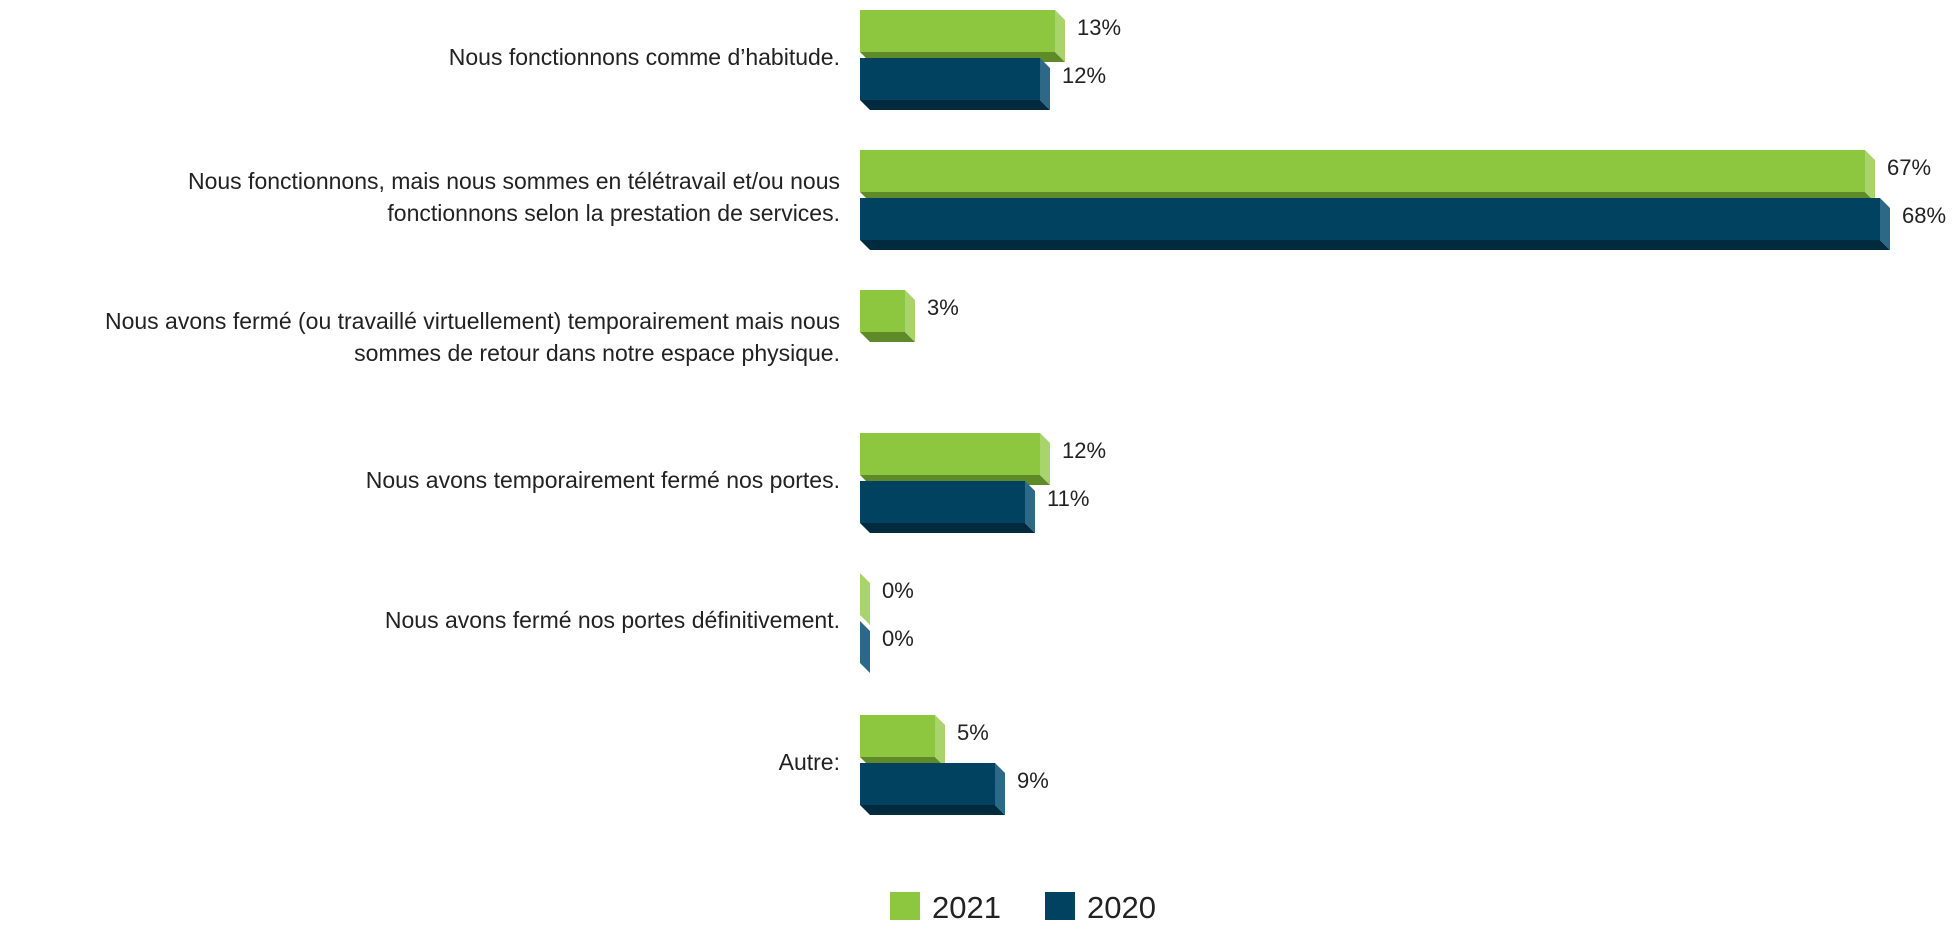 This screenshot has height=934, width=1957. Describe the element at coordinates (1924, 215) in the screenshot. I see `value-label: 68%` at that location.